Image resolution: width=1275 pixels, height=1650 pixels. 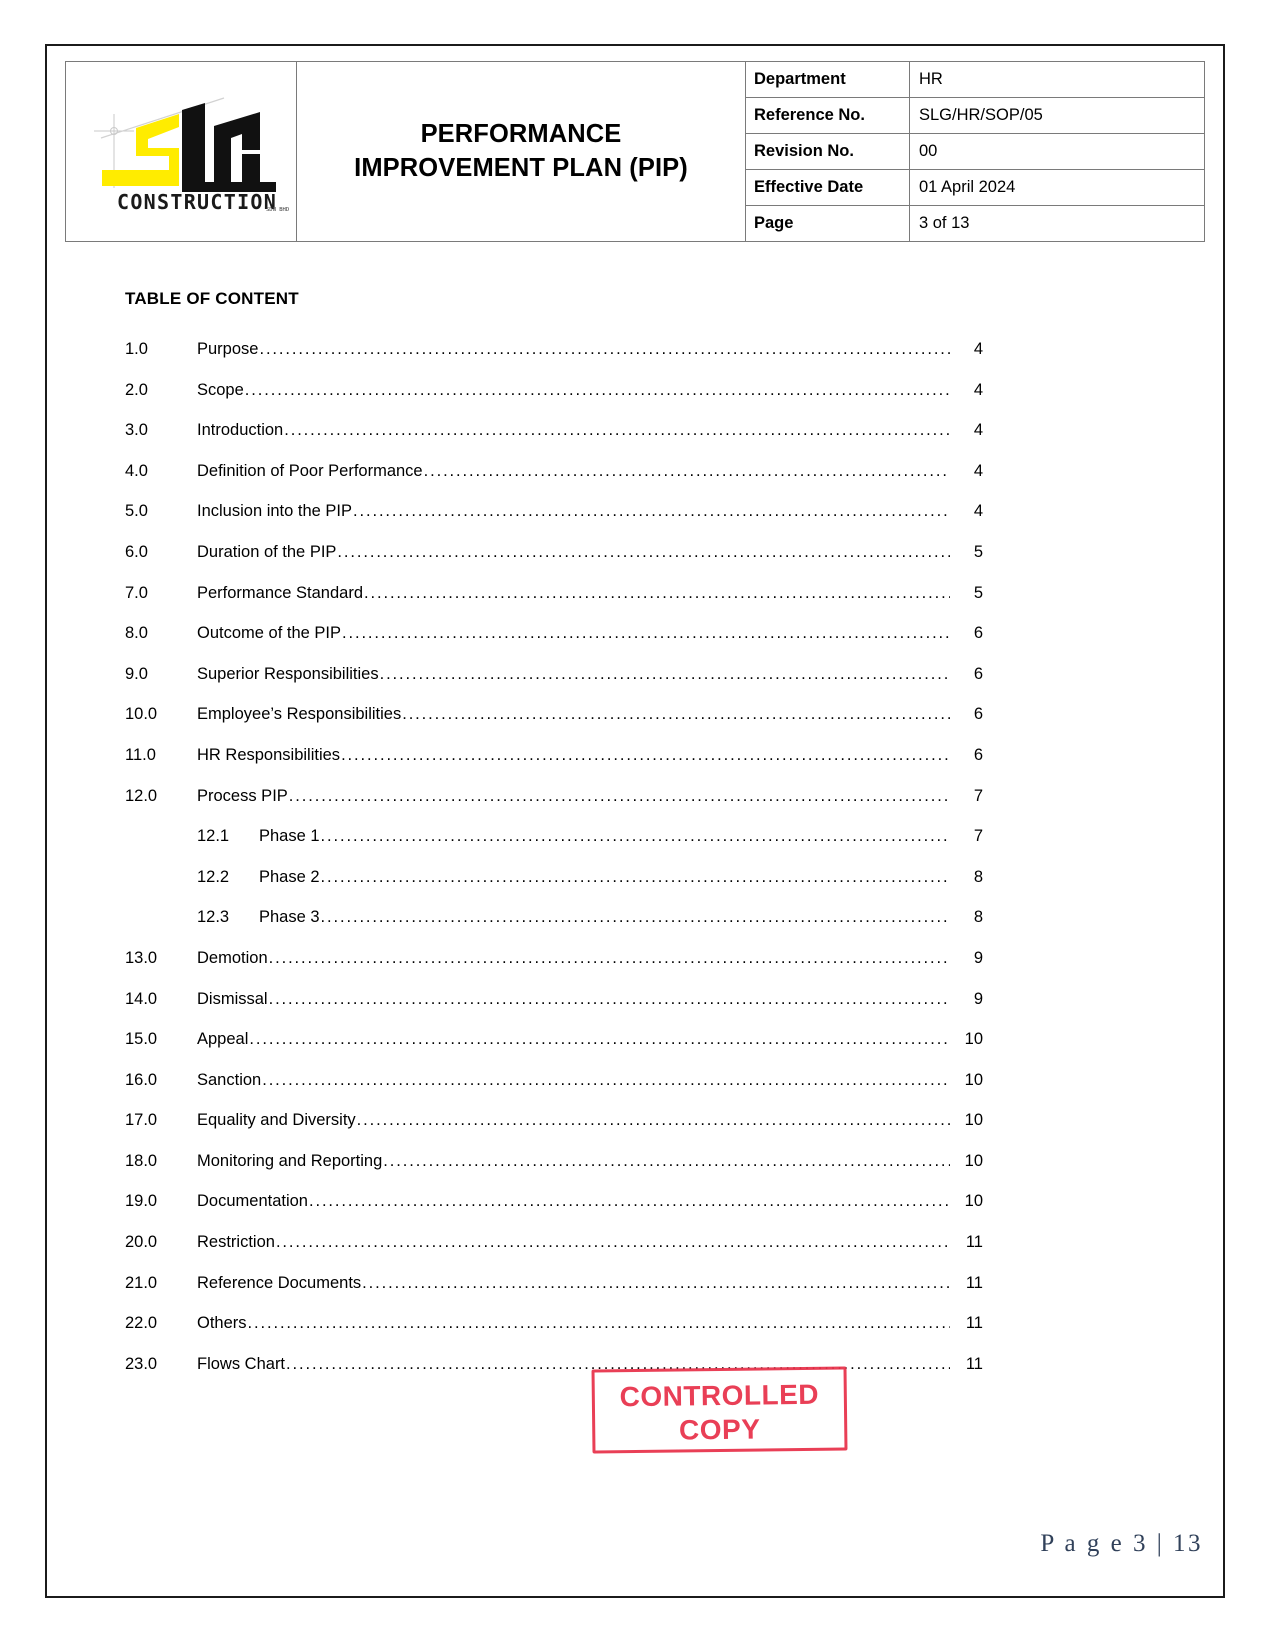 What do you see at coordinates (978, 836) in the screenshot?
I see `toc-entry-page: 7` at bounding box center [978, 836].